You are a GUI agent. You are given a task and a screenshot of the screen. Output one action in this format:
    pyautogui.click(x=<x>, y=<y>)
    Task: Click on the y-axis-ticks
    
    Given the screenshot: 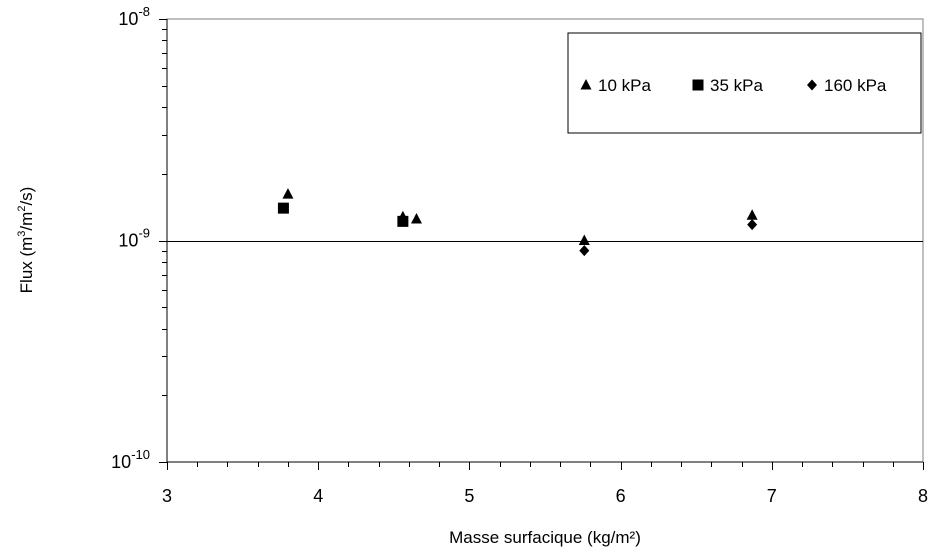 What is the action you would take?
    pyautogui.click(x=163, y=241)
    